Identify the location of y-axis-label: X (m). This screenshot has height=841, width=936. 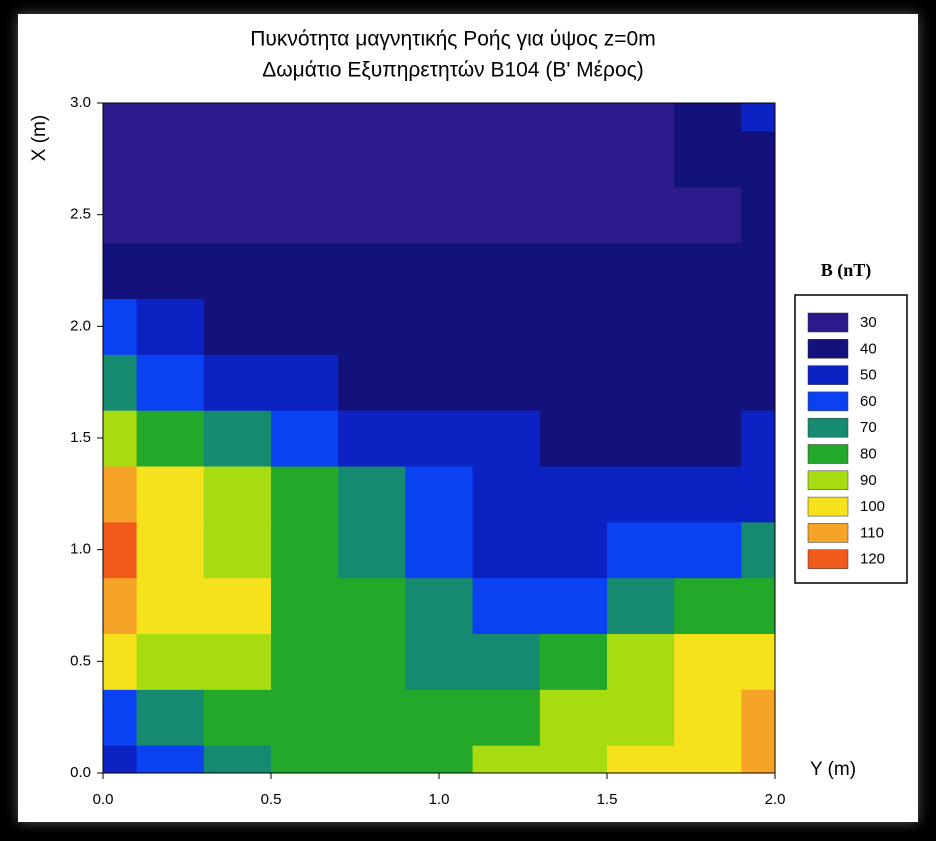
(39, 138).